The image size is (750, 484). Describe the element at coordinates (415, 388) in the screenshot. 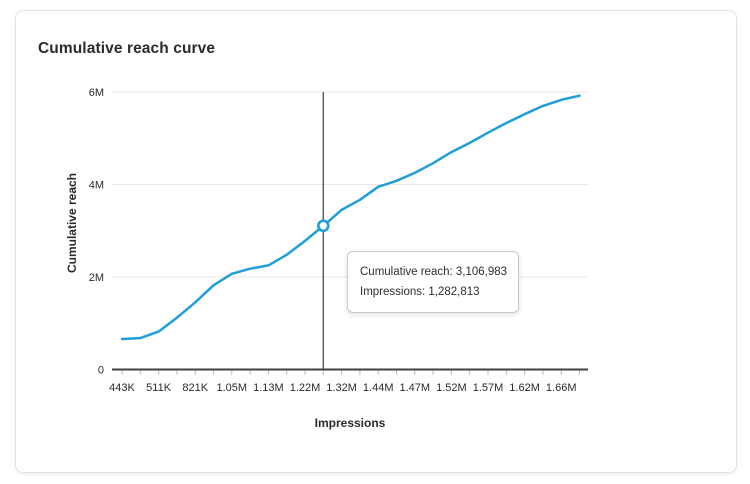

I see `x-tick-label: 1.47M` at that location.